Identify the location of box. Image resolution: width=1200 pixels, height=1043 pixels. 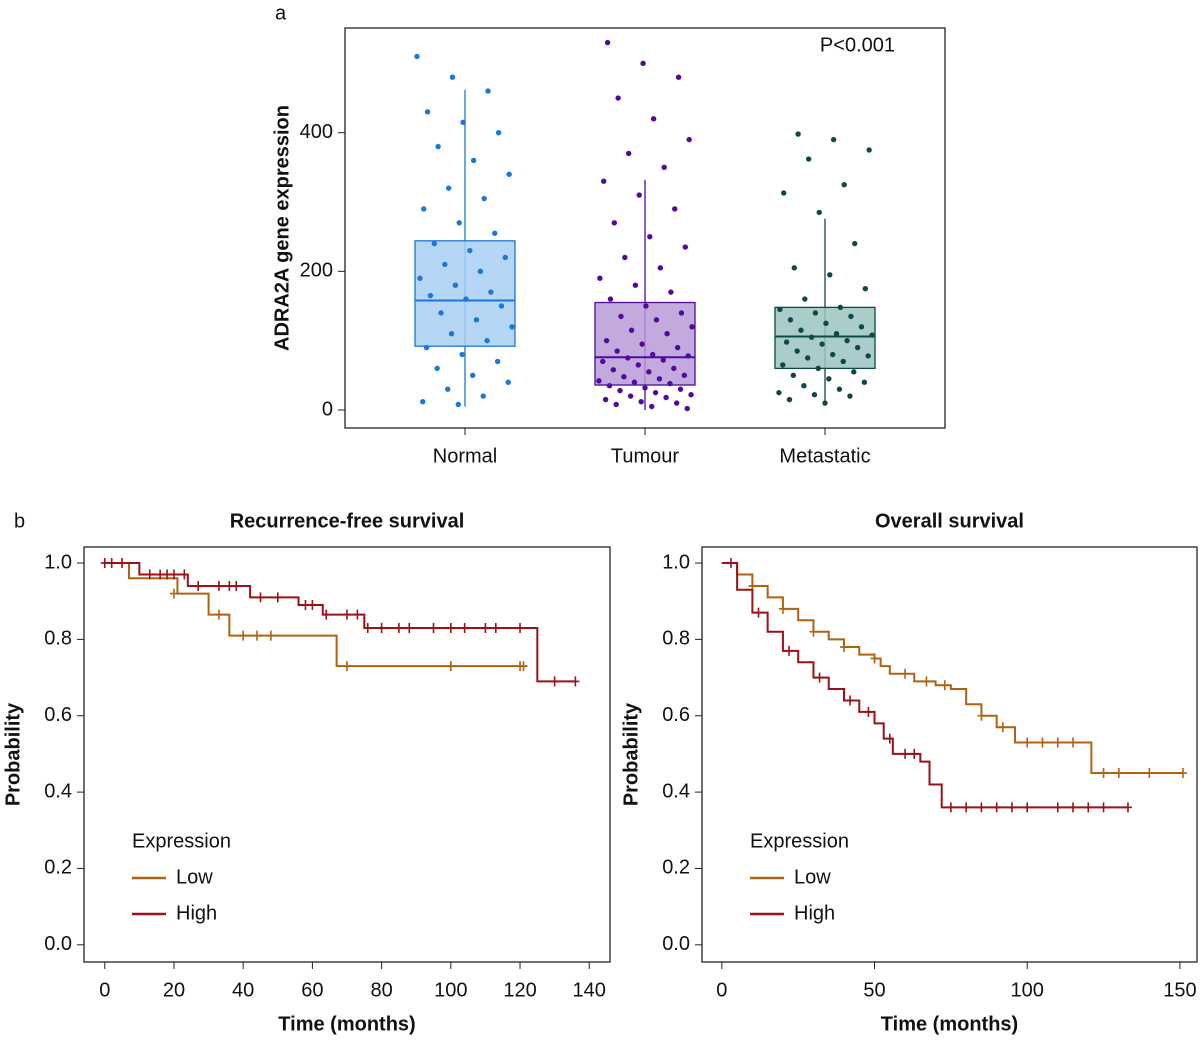
(825, 338).